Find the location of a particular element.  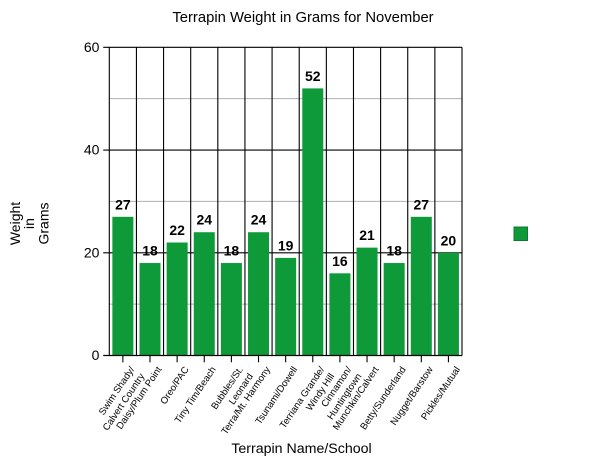

svg-text: Terrapin Name/School is located at coordinates (301, 449).